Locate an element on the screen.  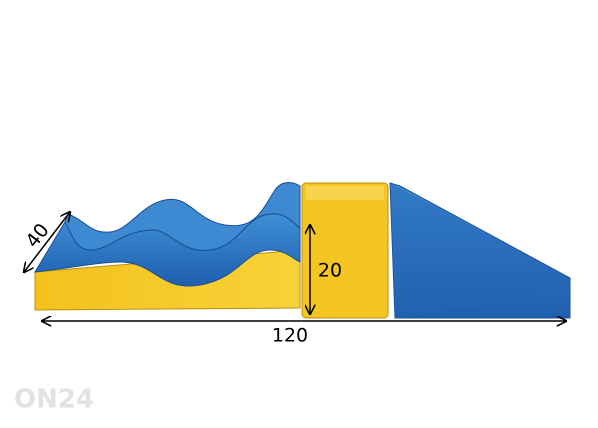
length-label: 120 is located at coordinates (290, 336).